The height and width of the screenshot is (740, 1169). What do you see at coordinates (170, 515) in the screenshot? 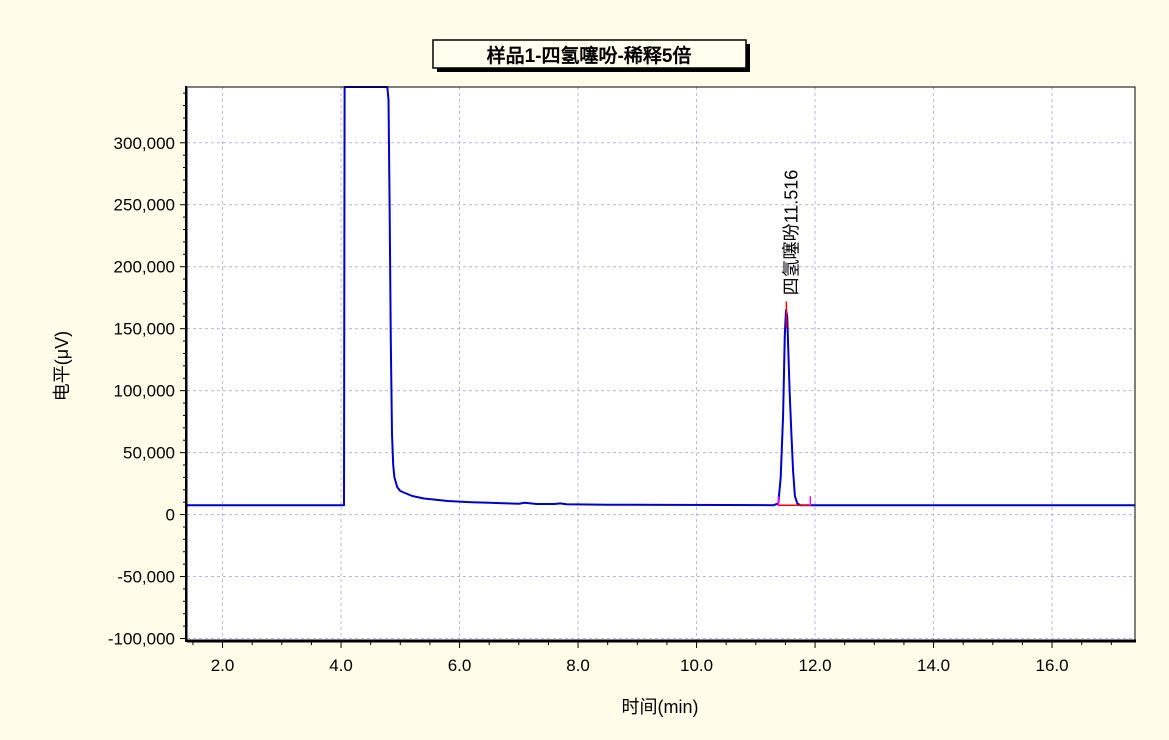
I see `y-tick-label: 0` at bounding box center [170, 515].